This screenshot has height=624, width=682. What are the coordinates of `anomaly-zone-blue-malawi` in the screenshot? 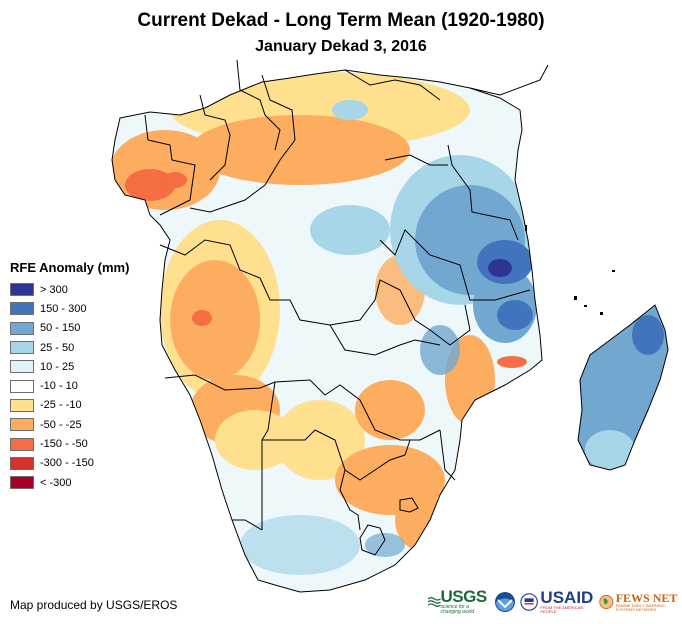 It's located at (440, 350).